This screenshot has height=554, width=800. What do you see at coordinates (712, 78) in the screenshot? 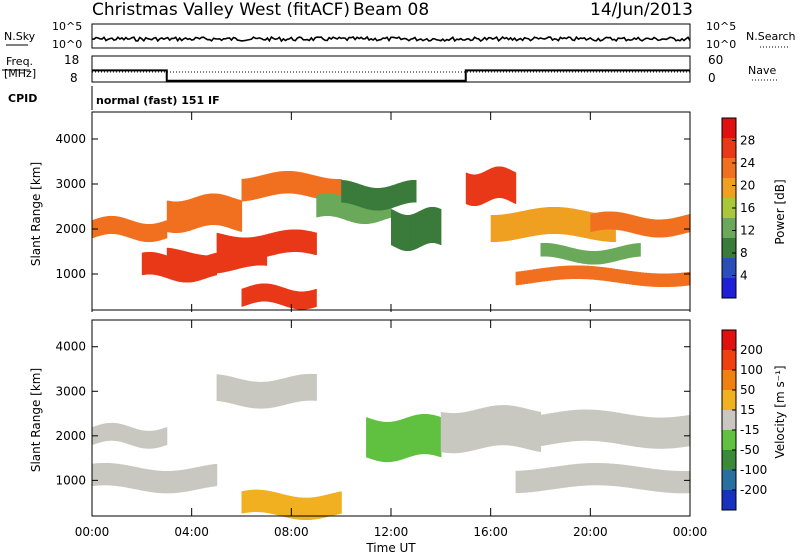
I see `freq-right-tick-low: 0` at bounding box center [712, 78].